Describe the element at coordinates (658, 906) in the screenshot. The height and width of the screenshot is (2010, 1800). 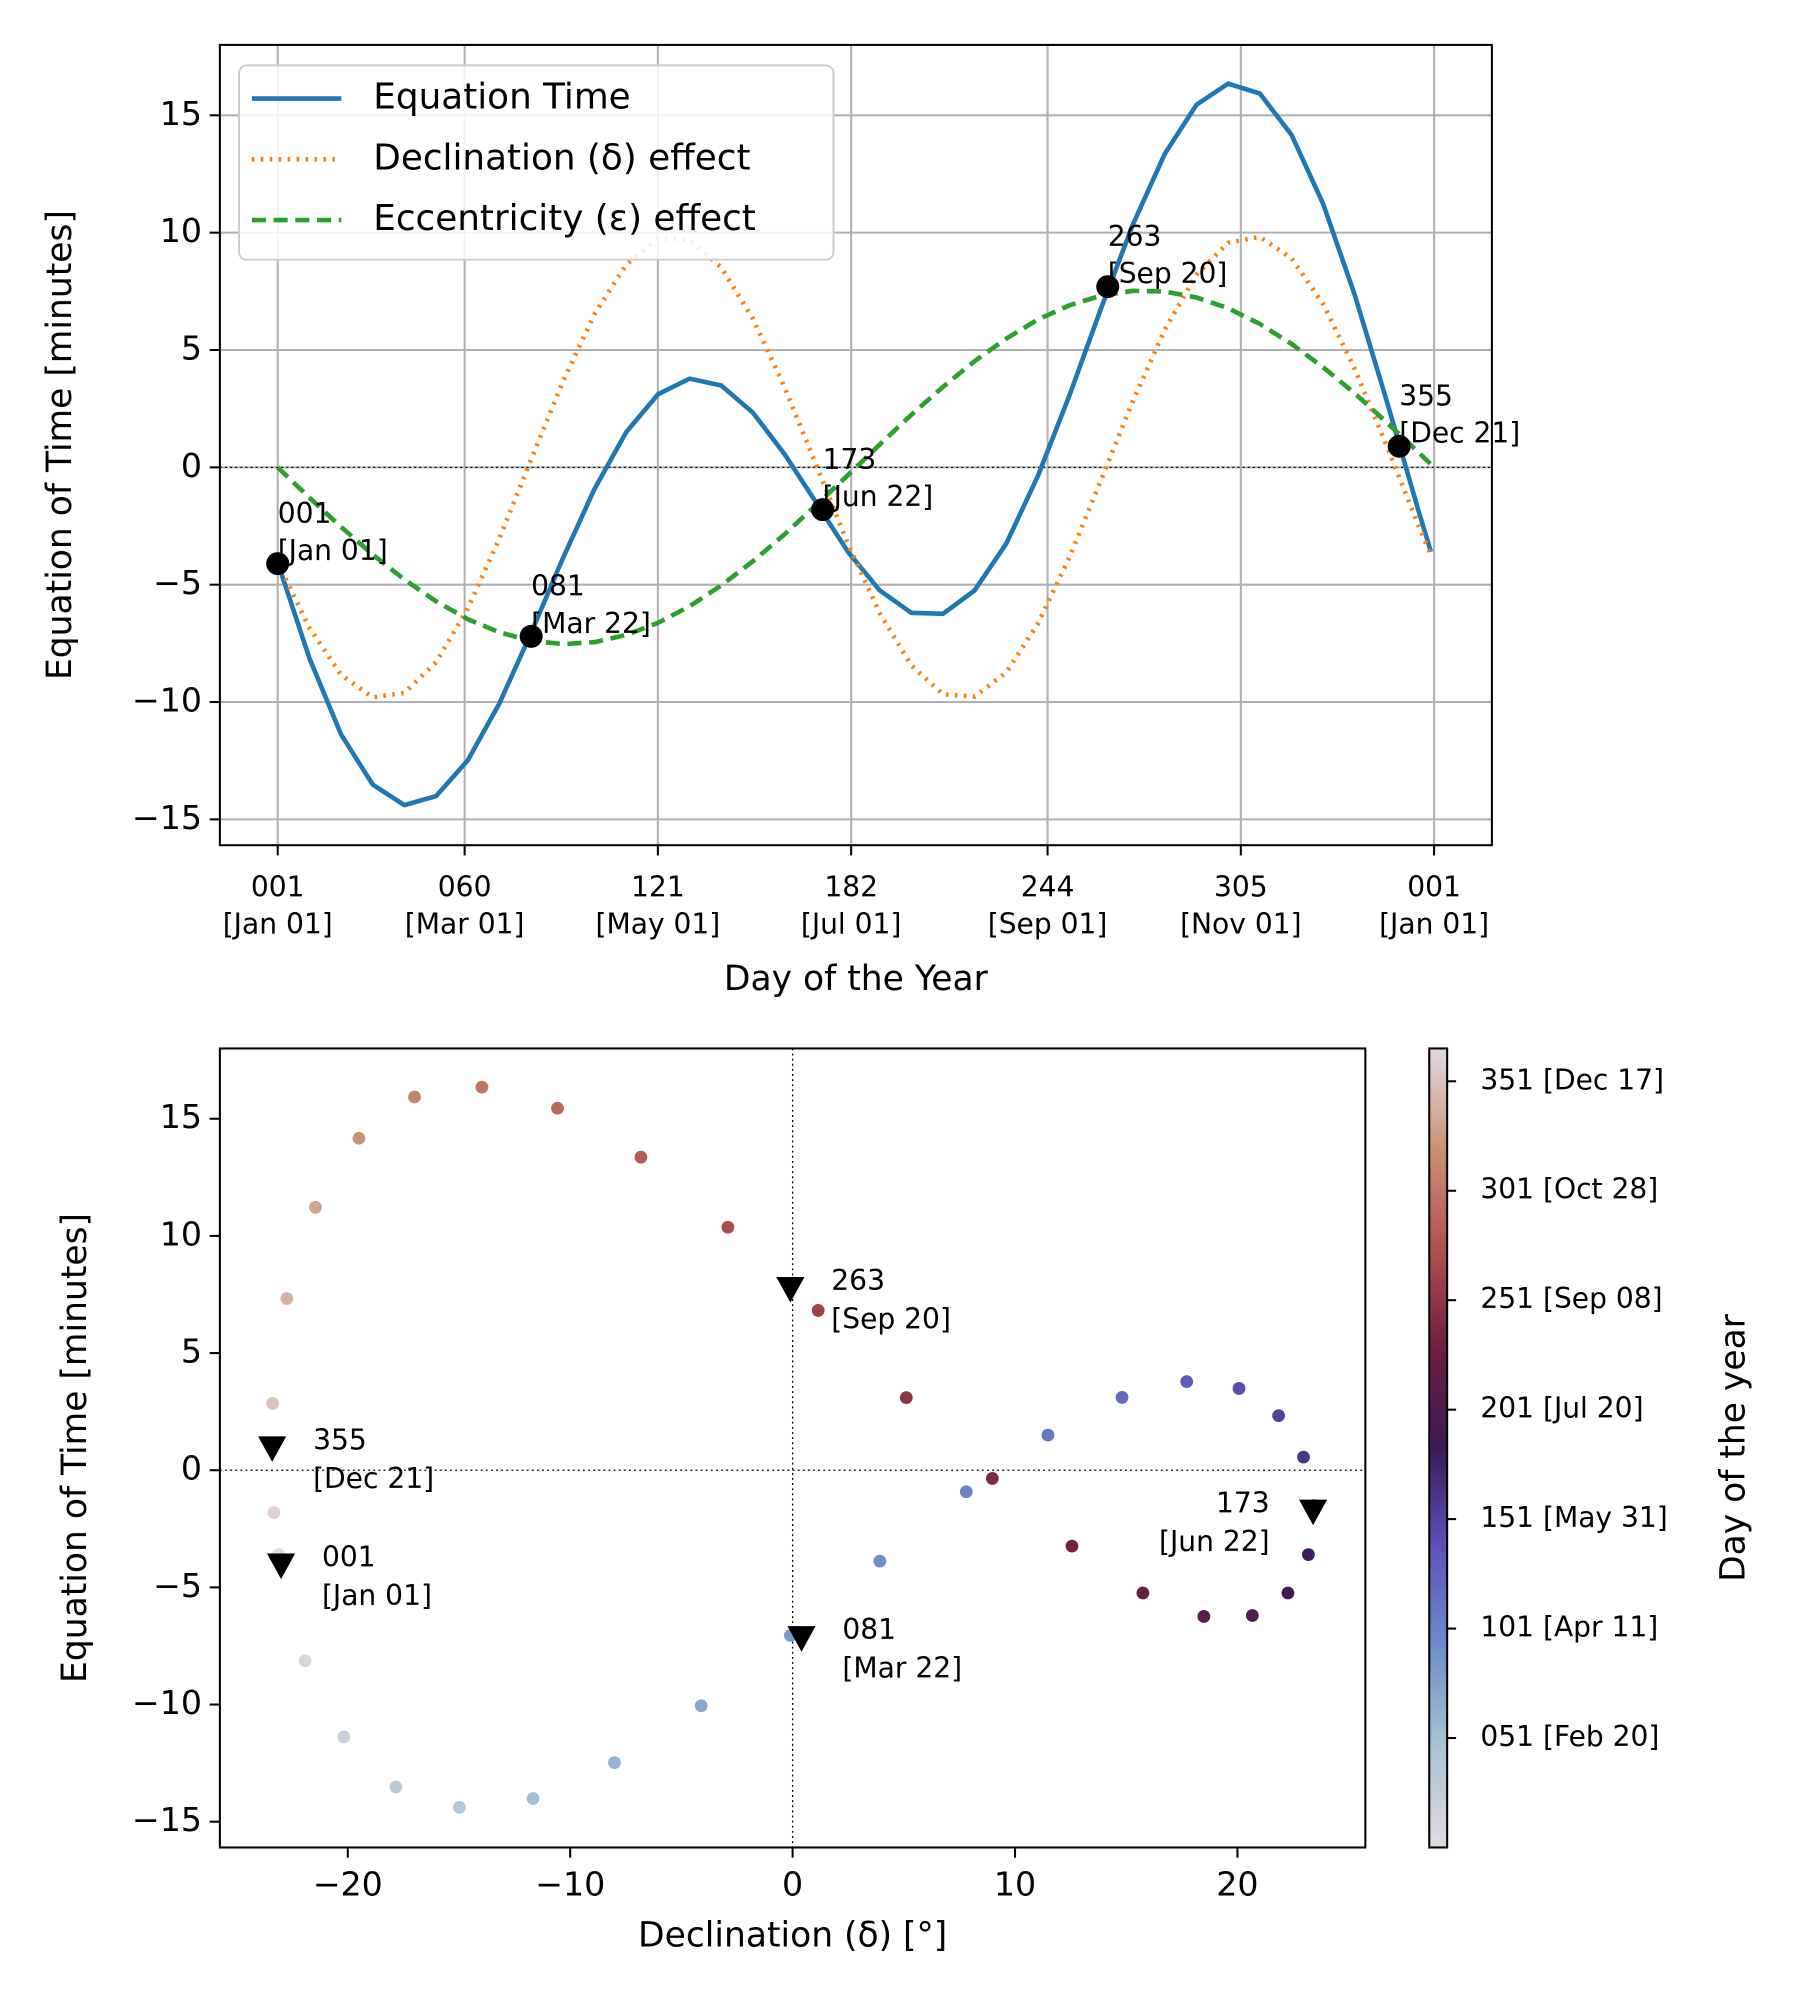
I see `x-tick-label: 121 [May 01]` at that location.